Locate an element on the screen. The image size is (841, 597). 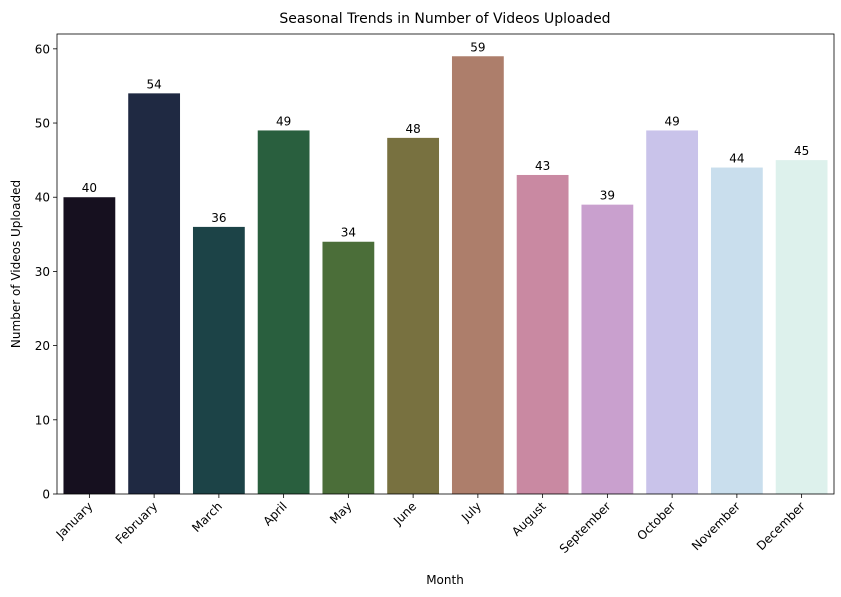
y-axis-label: Number of Videos Uploaded is located at coordinates (16, 264).